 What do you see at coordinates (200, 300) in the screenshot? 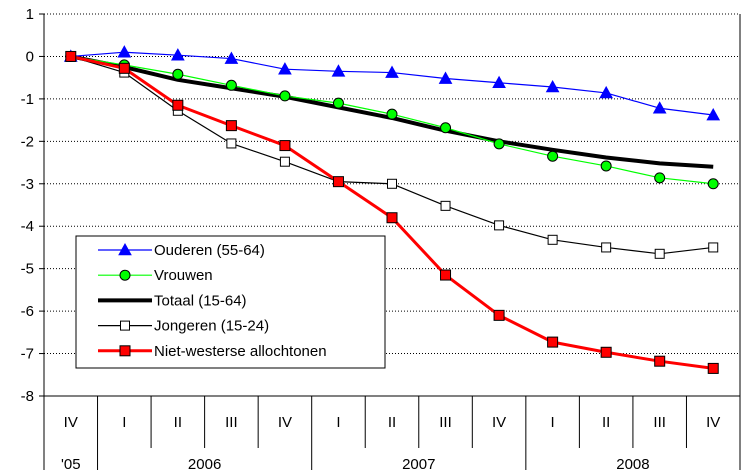
I see `legend-label: Totaal (15-64)` at bounding box center [200, 300].